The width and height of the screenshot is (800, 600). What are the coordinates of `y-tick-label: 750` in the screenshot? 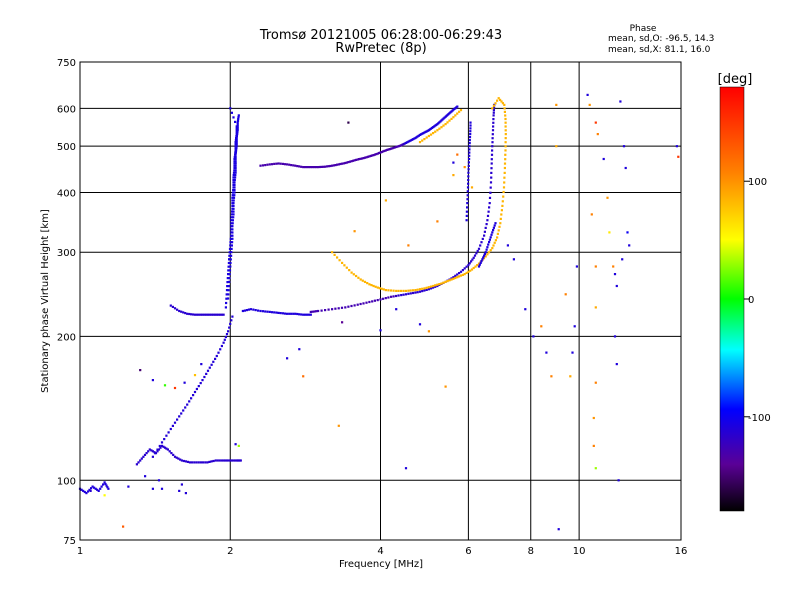 It's located at (66, 63).